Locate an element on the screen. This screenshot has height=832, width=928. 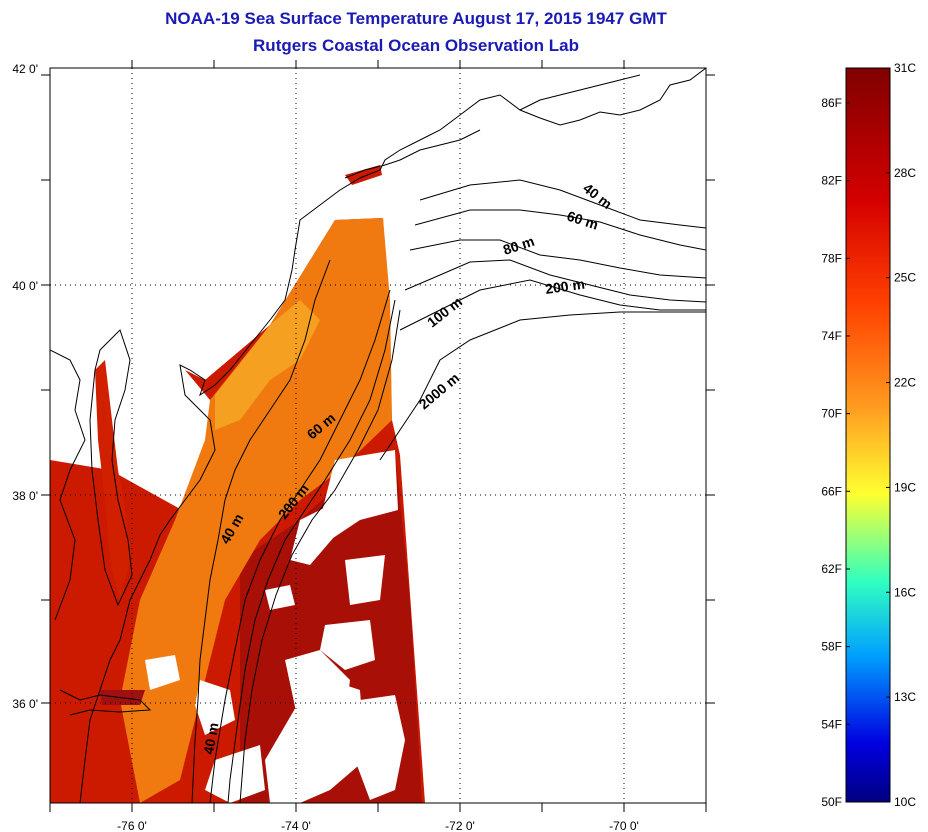
colorbar-fahrenheit-label: 54F is located at coordinates (831, 724).